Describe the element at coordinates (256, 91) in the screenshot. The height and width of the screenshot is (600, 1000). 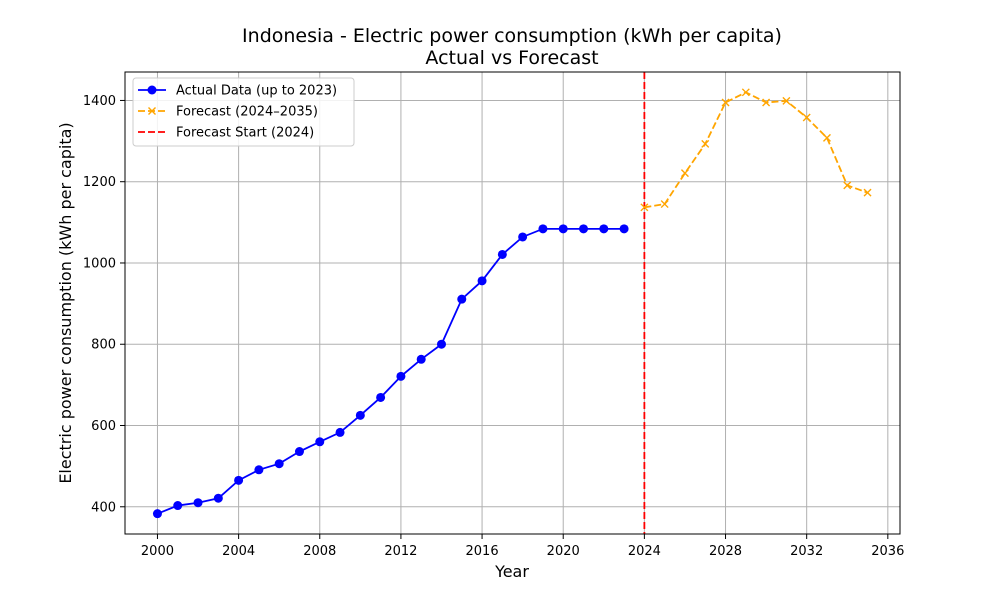
I see `legend-label: Actual Data (up to 2023)` at that location.